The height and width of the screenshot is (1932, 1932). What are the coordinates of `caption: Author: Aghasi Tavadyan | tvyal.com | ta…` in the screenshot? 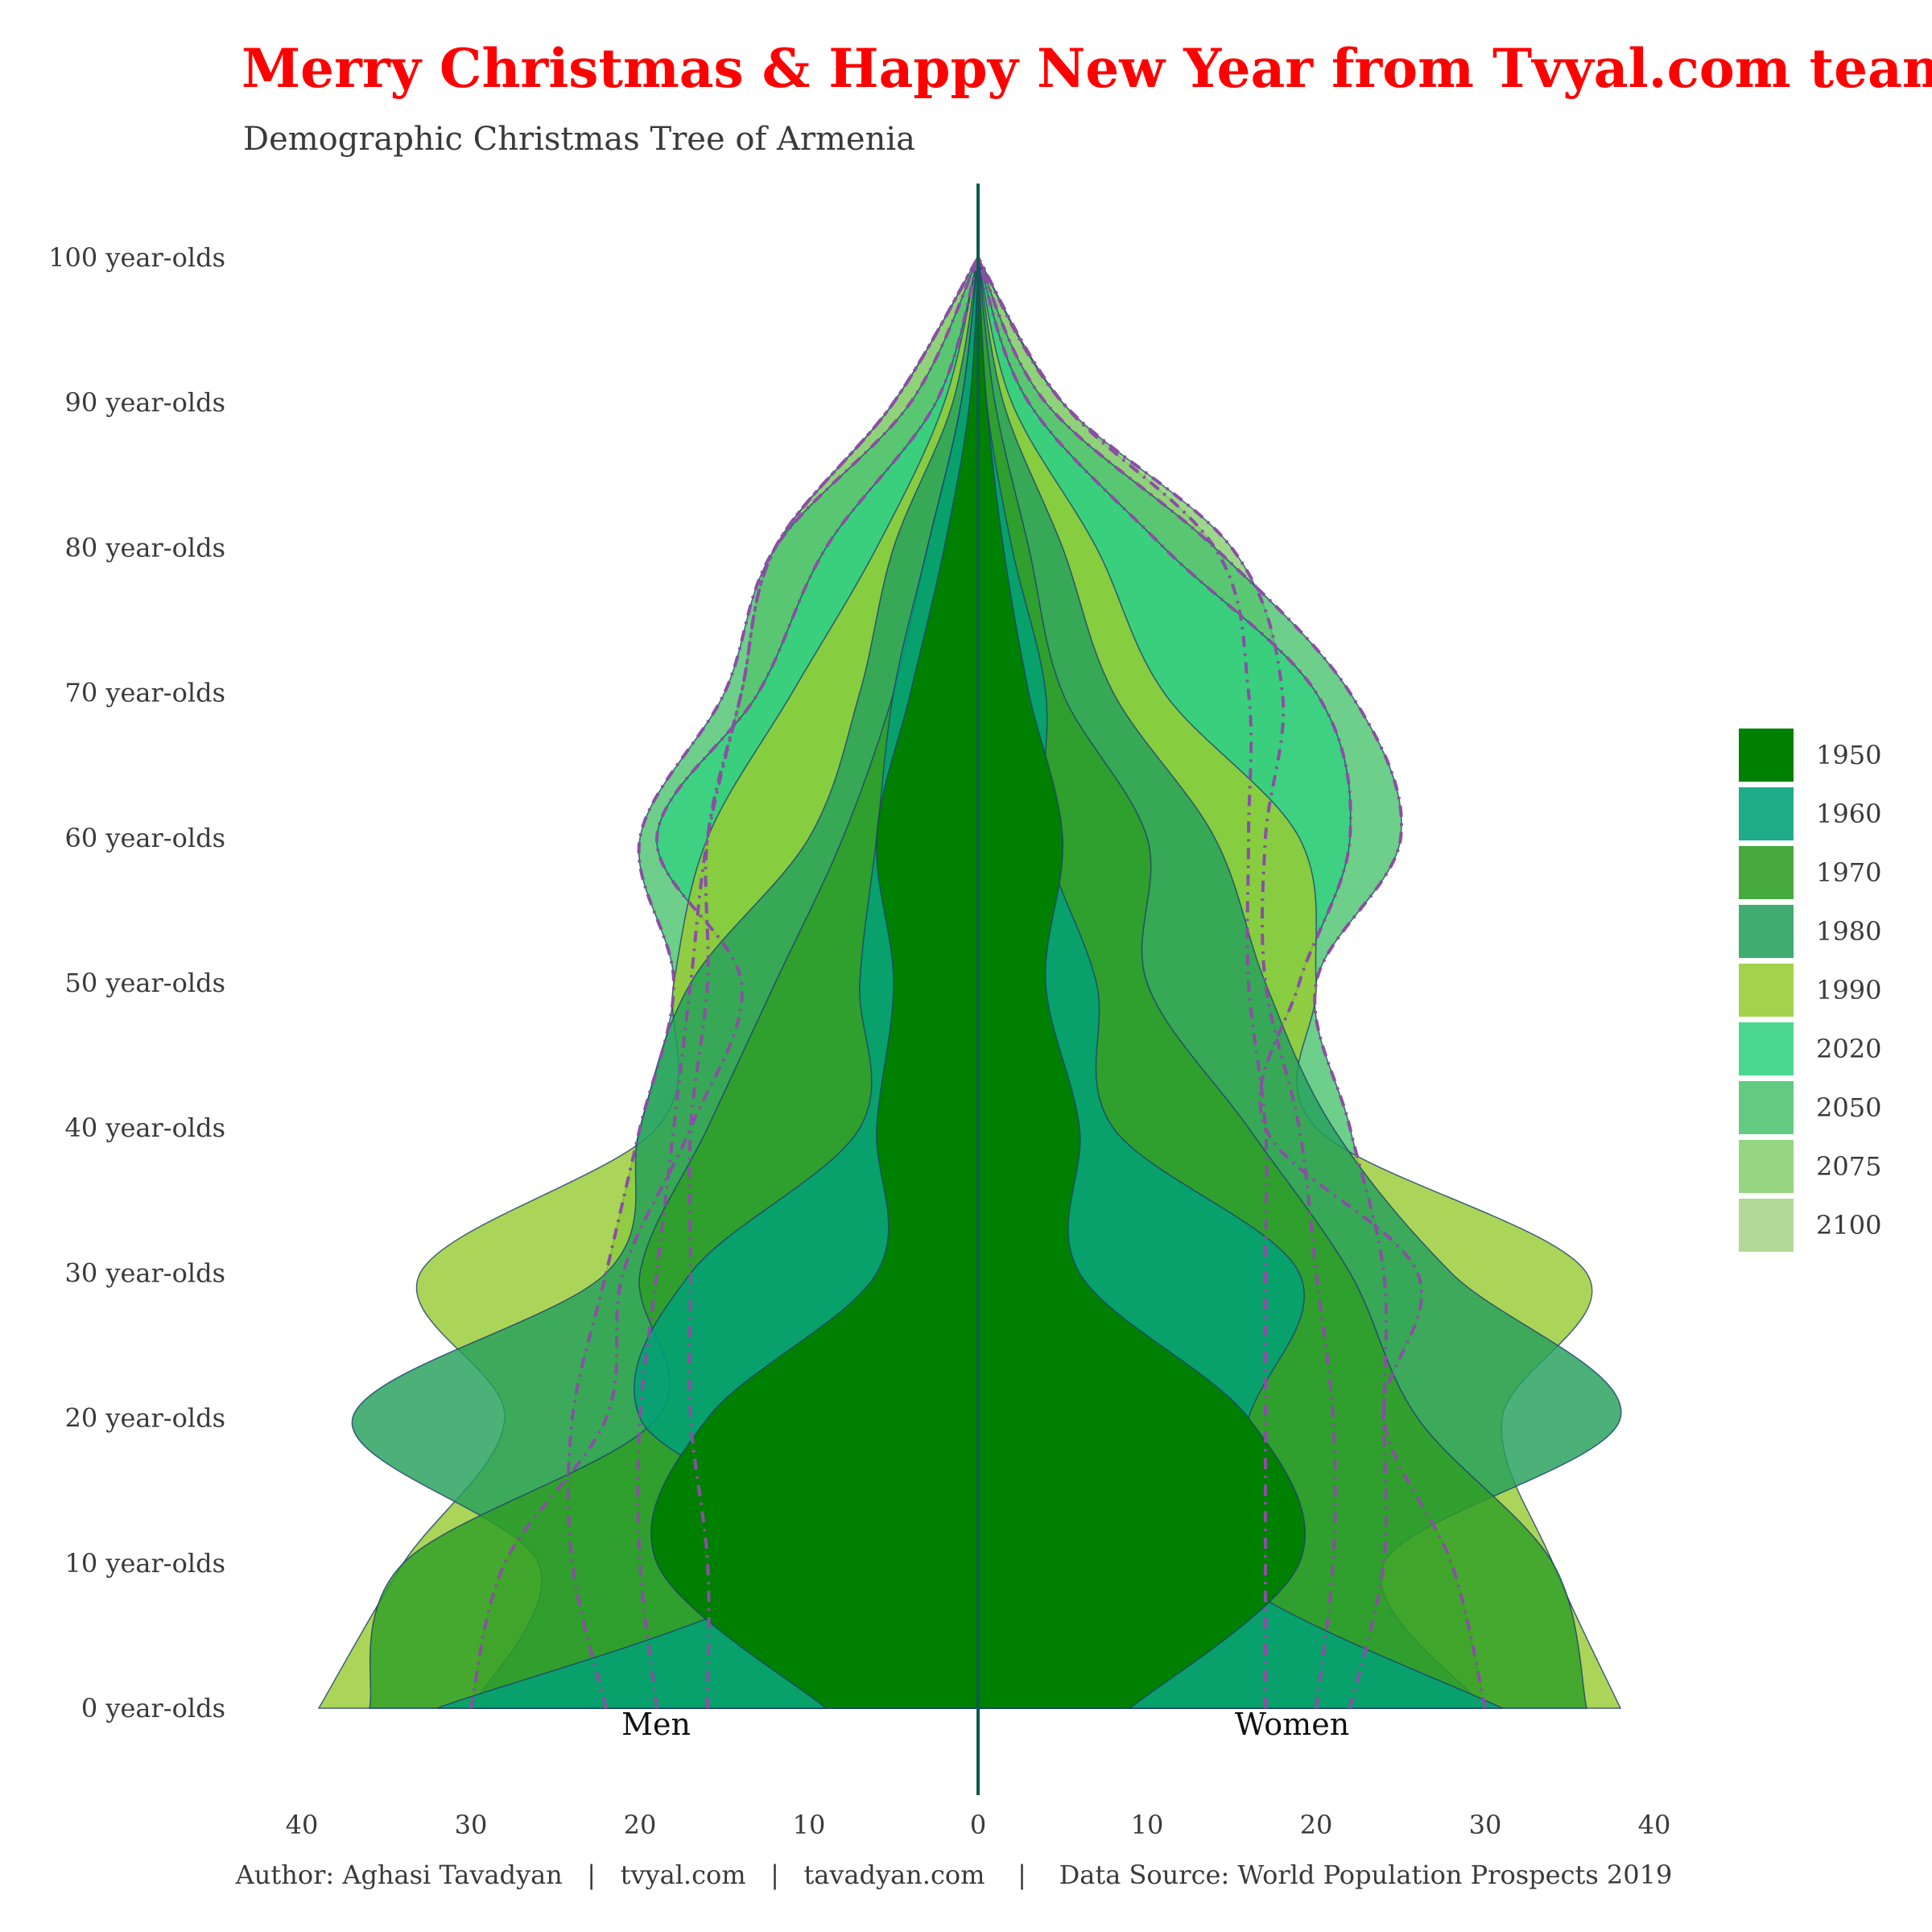 It's located at (954, 1875).